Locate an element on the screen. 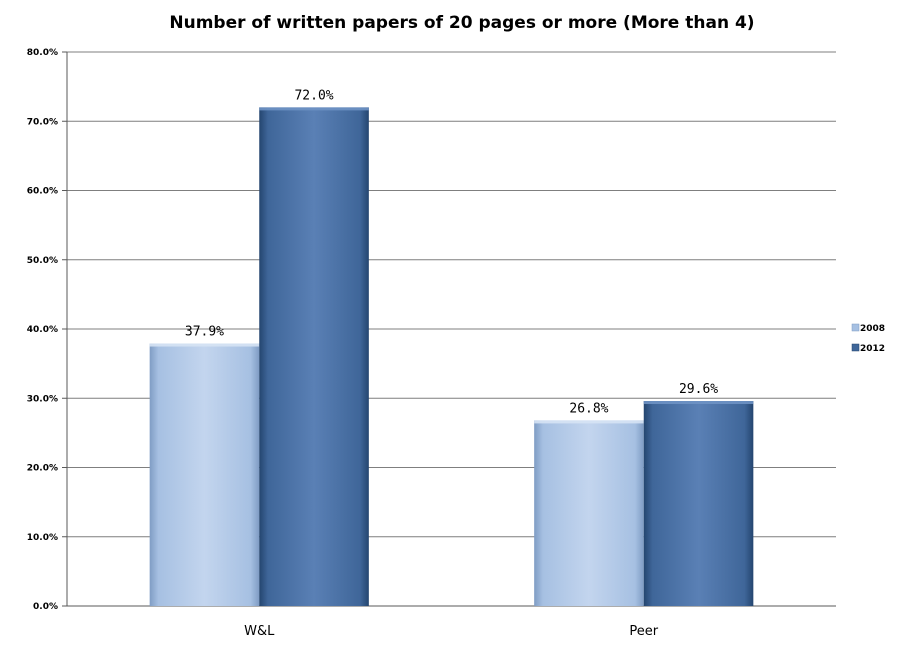  y-tick-label: 40.0% is located at coordinates (42, 330).